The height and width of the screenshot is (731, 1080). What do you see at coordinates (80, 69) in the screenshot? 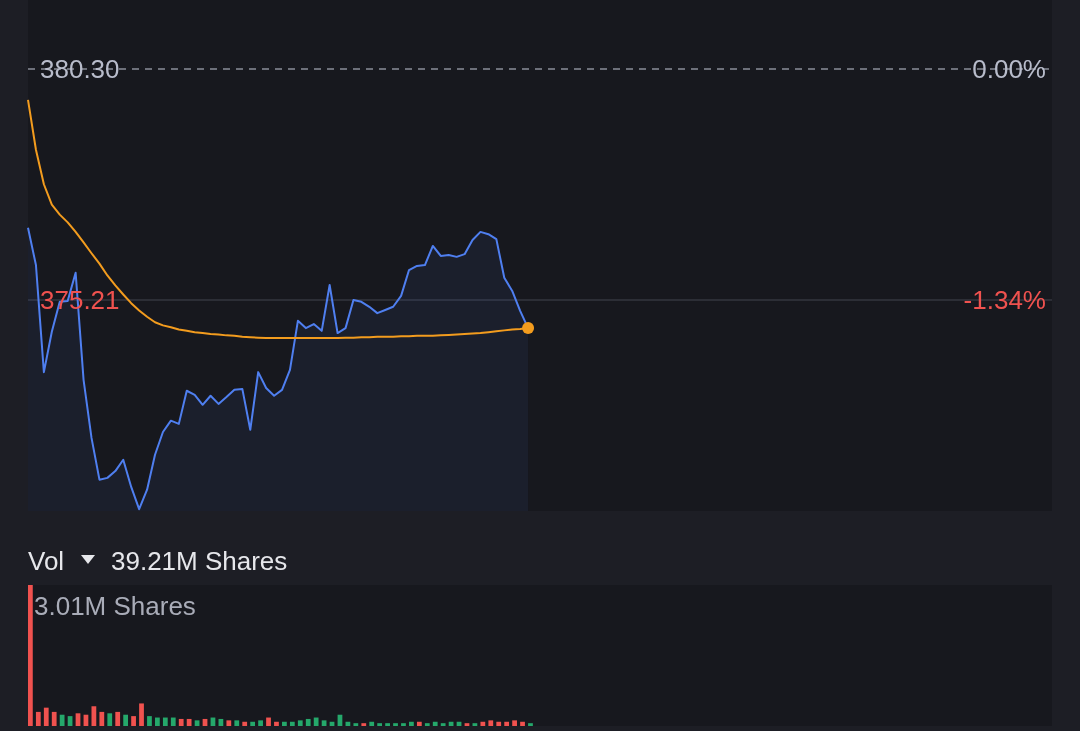
I see `y-tick-label: 380.30` at bounding box center [80, 69].